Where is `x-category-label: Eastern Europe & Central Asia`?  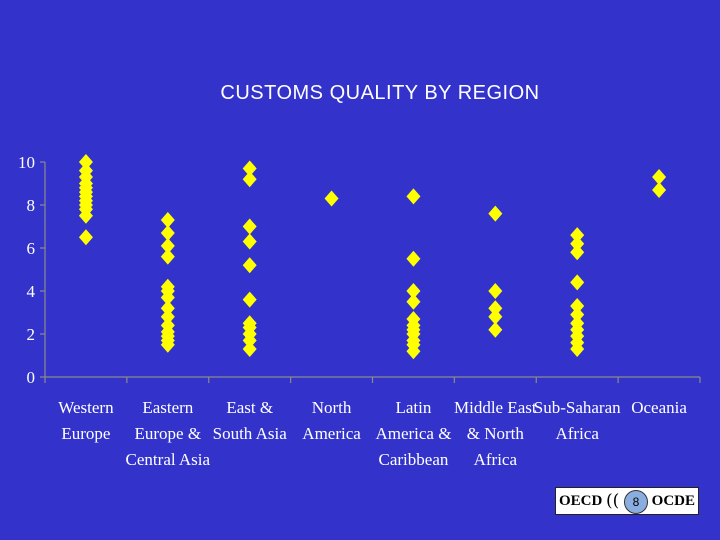
x-category-label: Eastern Europe & Central Asia is located at coordinates (168, 433).